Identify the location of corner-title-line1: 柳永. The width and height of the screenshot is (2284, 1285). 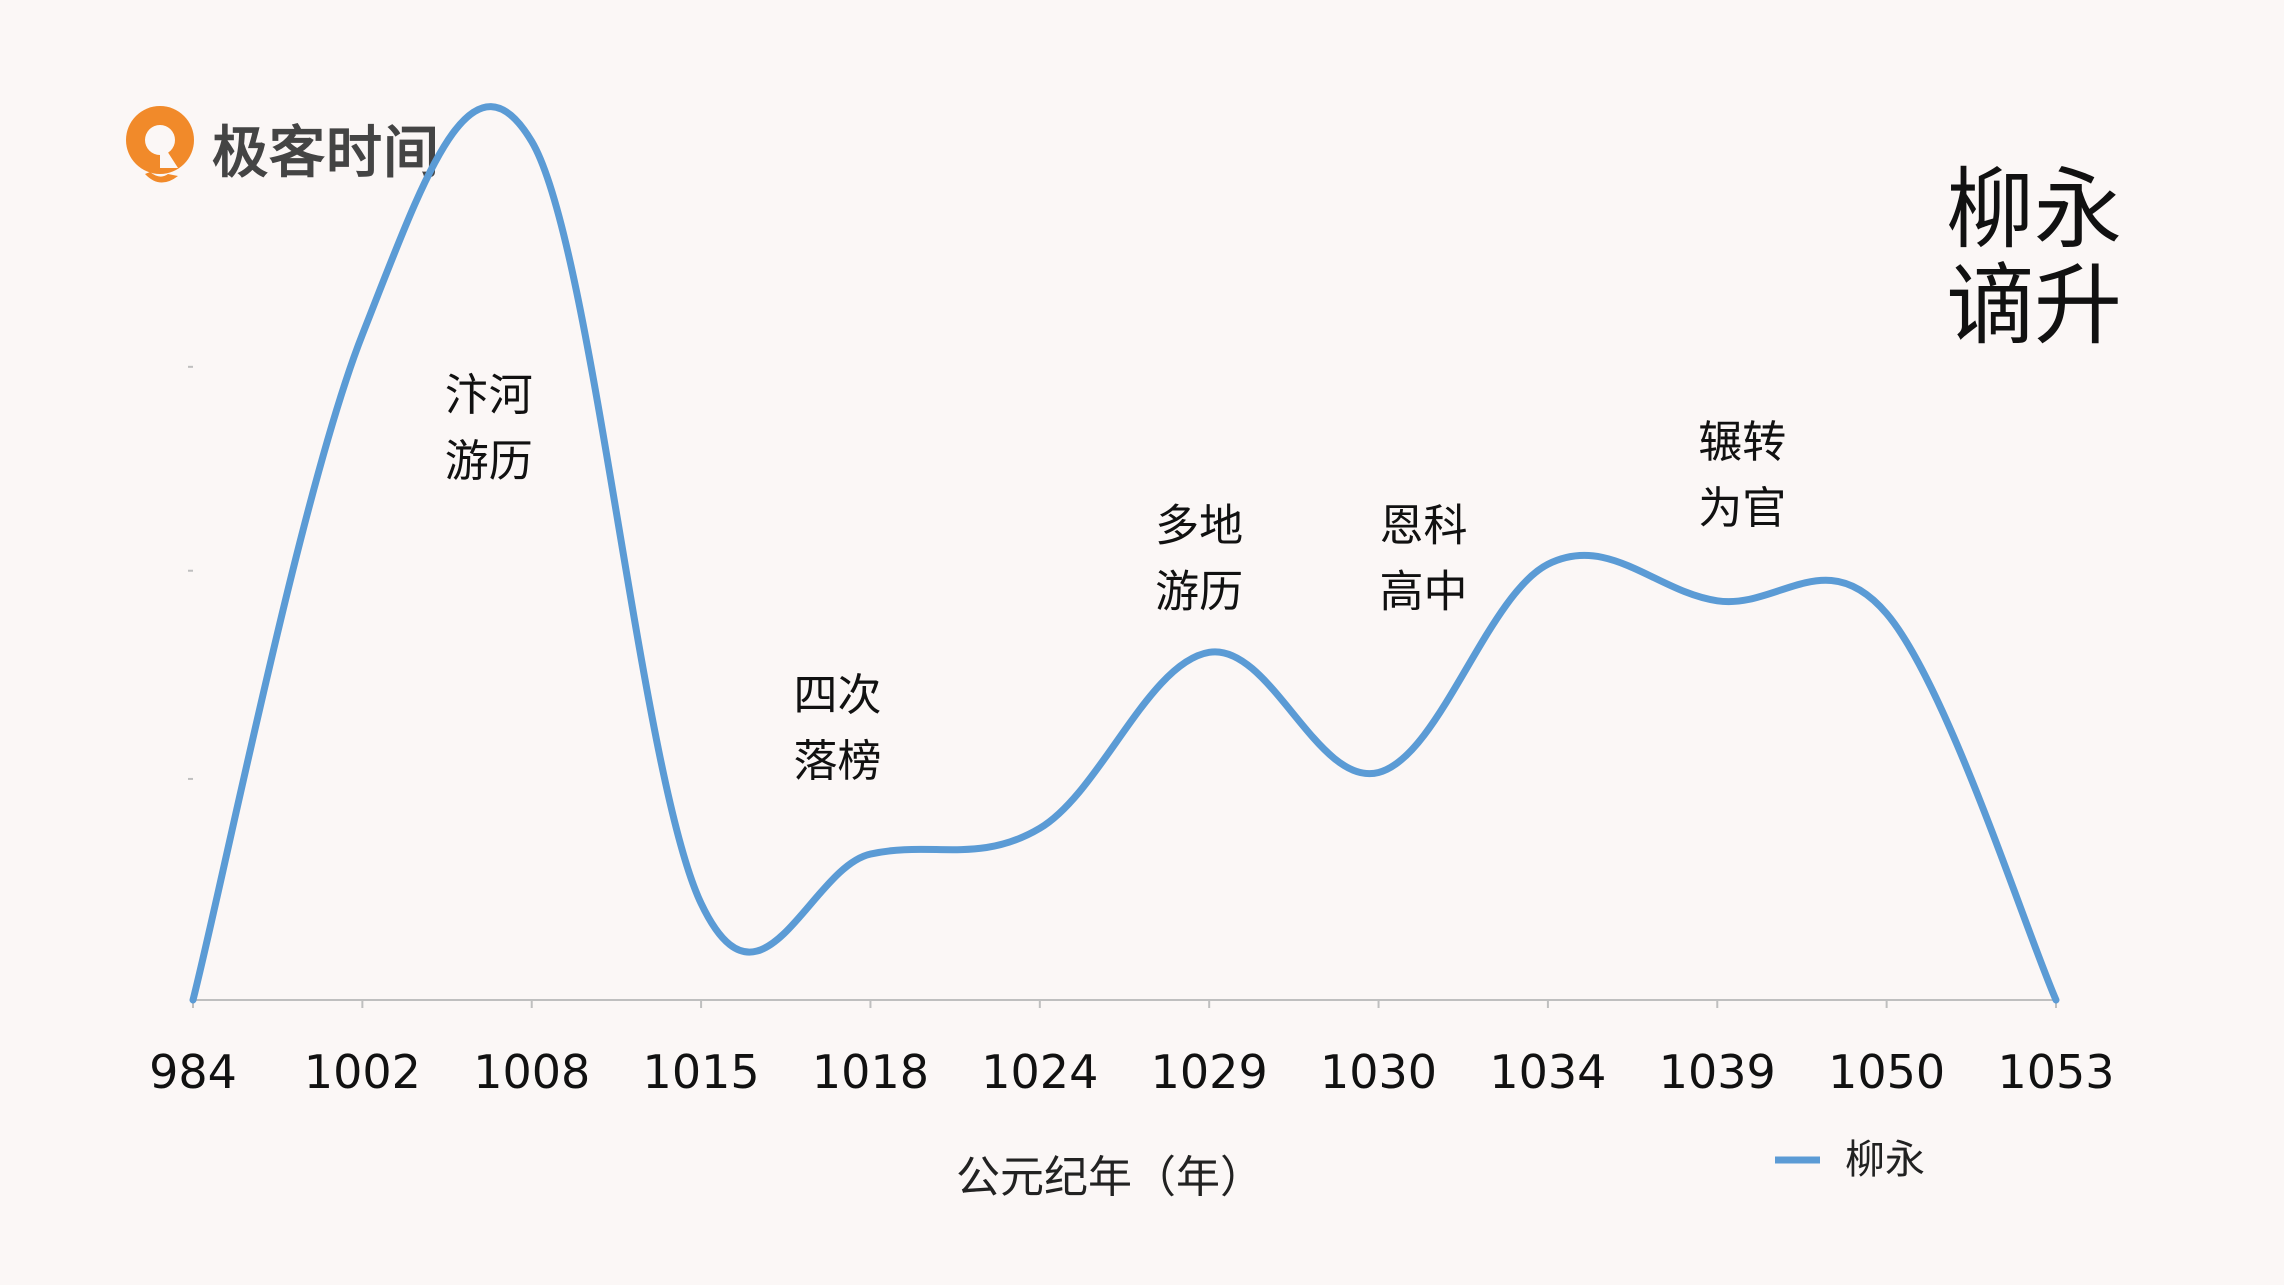
(2034, 209).